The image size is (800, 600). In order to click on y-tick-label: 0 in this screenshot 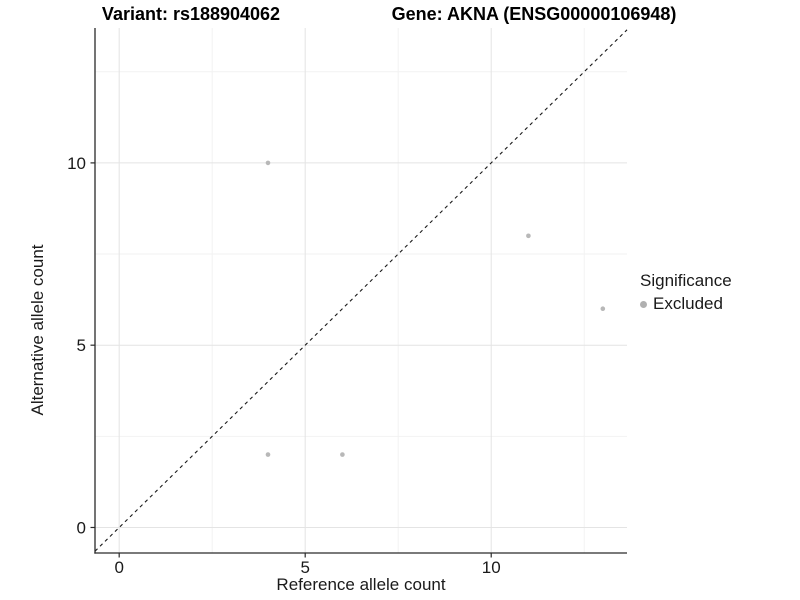, I will do `click(81, 527)`.